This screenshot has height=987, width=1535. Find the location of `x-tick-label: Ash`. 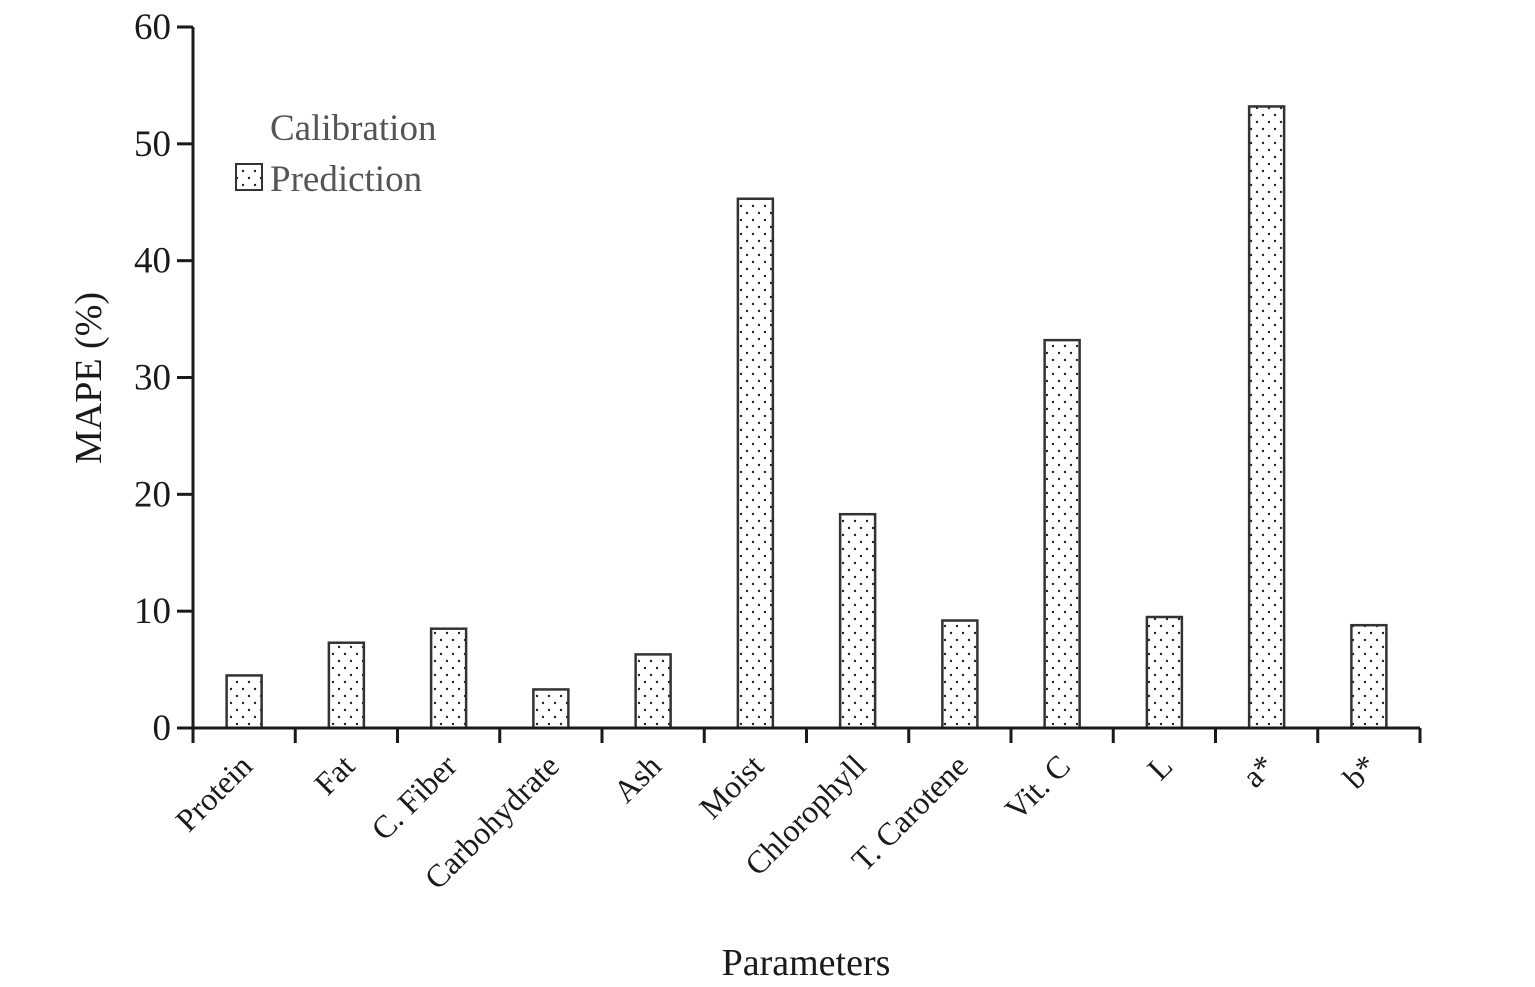

x-tick-label: Ash is located at coordinates (637, 778).